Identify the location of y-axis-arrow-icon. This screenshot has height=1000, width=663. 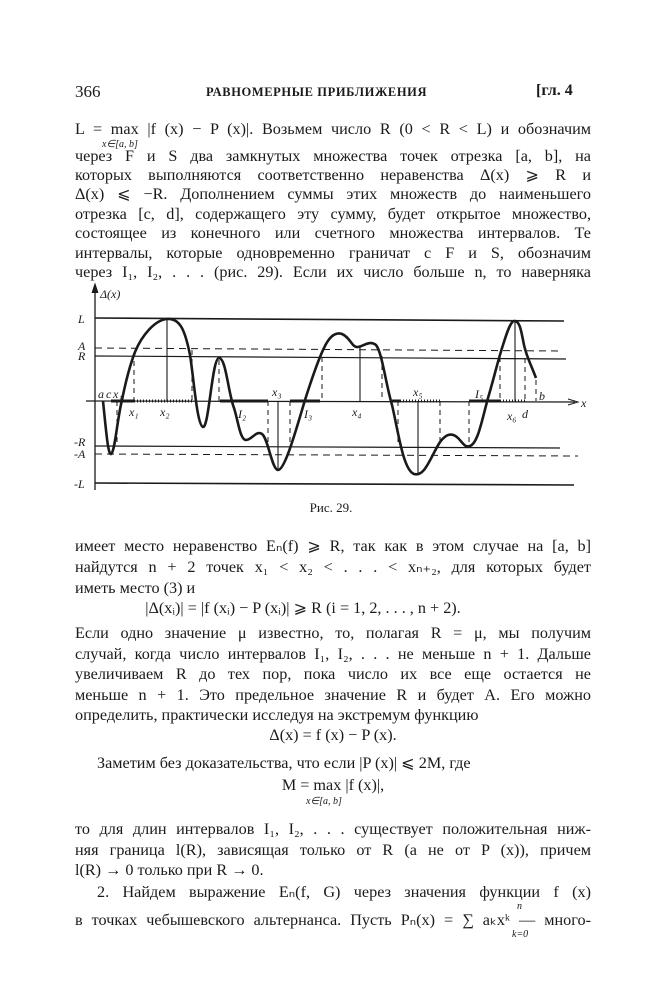
(95, 288).